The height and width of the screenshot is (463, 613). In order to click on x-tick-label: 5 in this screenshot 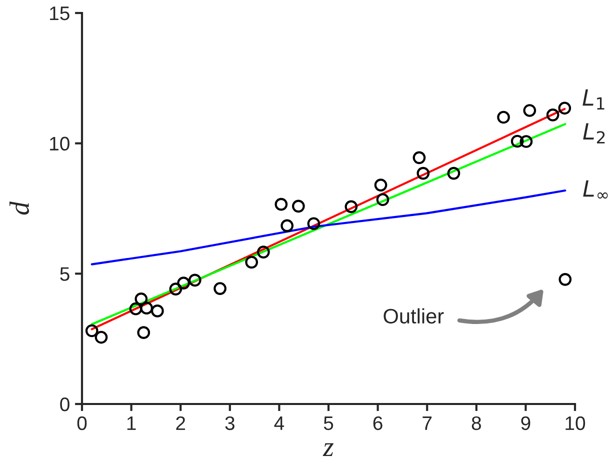, I will do `click(329, 423)`.